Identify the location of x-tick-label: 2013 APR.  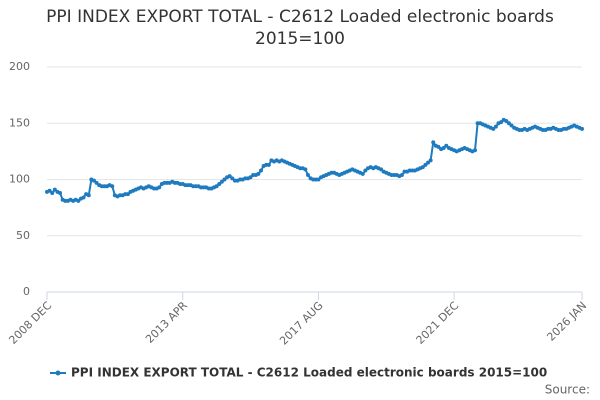
(166, 322).